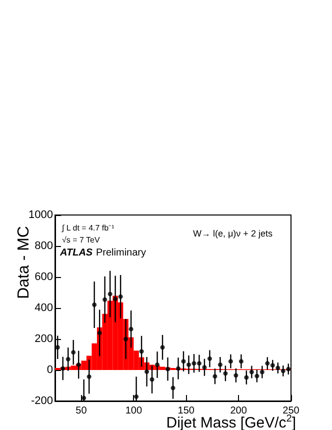 The height and width of the screenshot is (430, 332). Describe the element at coordinates (41, 401) in the screenshot. I see `y-tick-label: -200` at that location.